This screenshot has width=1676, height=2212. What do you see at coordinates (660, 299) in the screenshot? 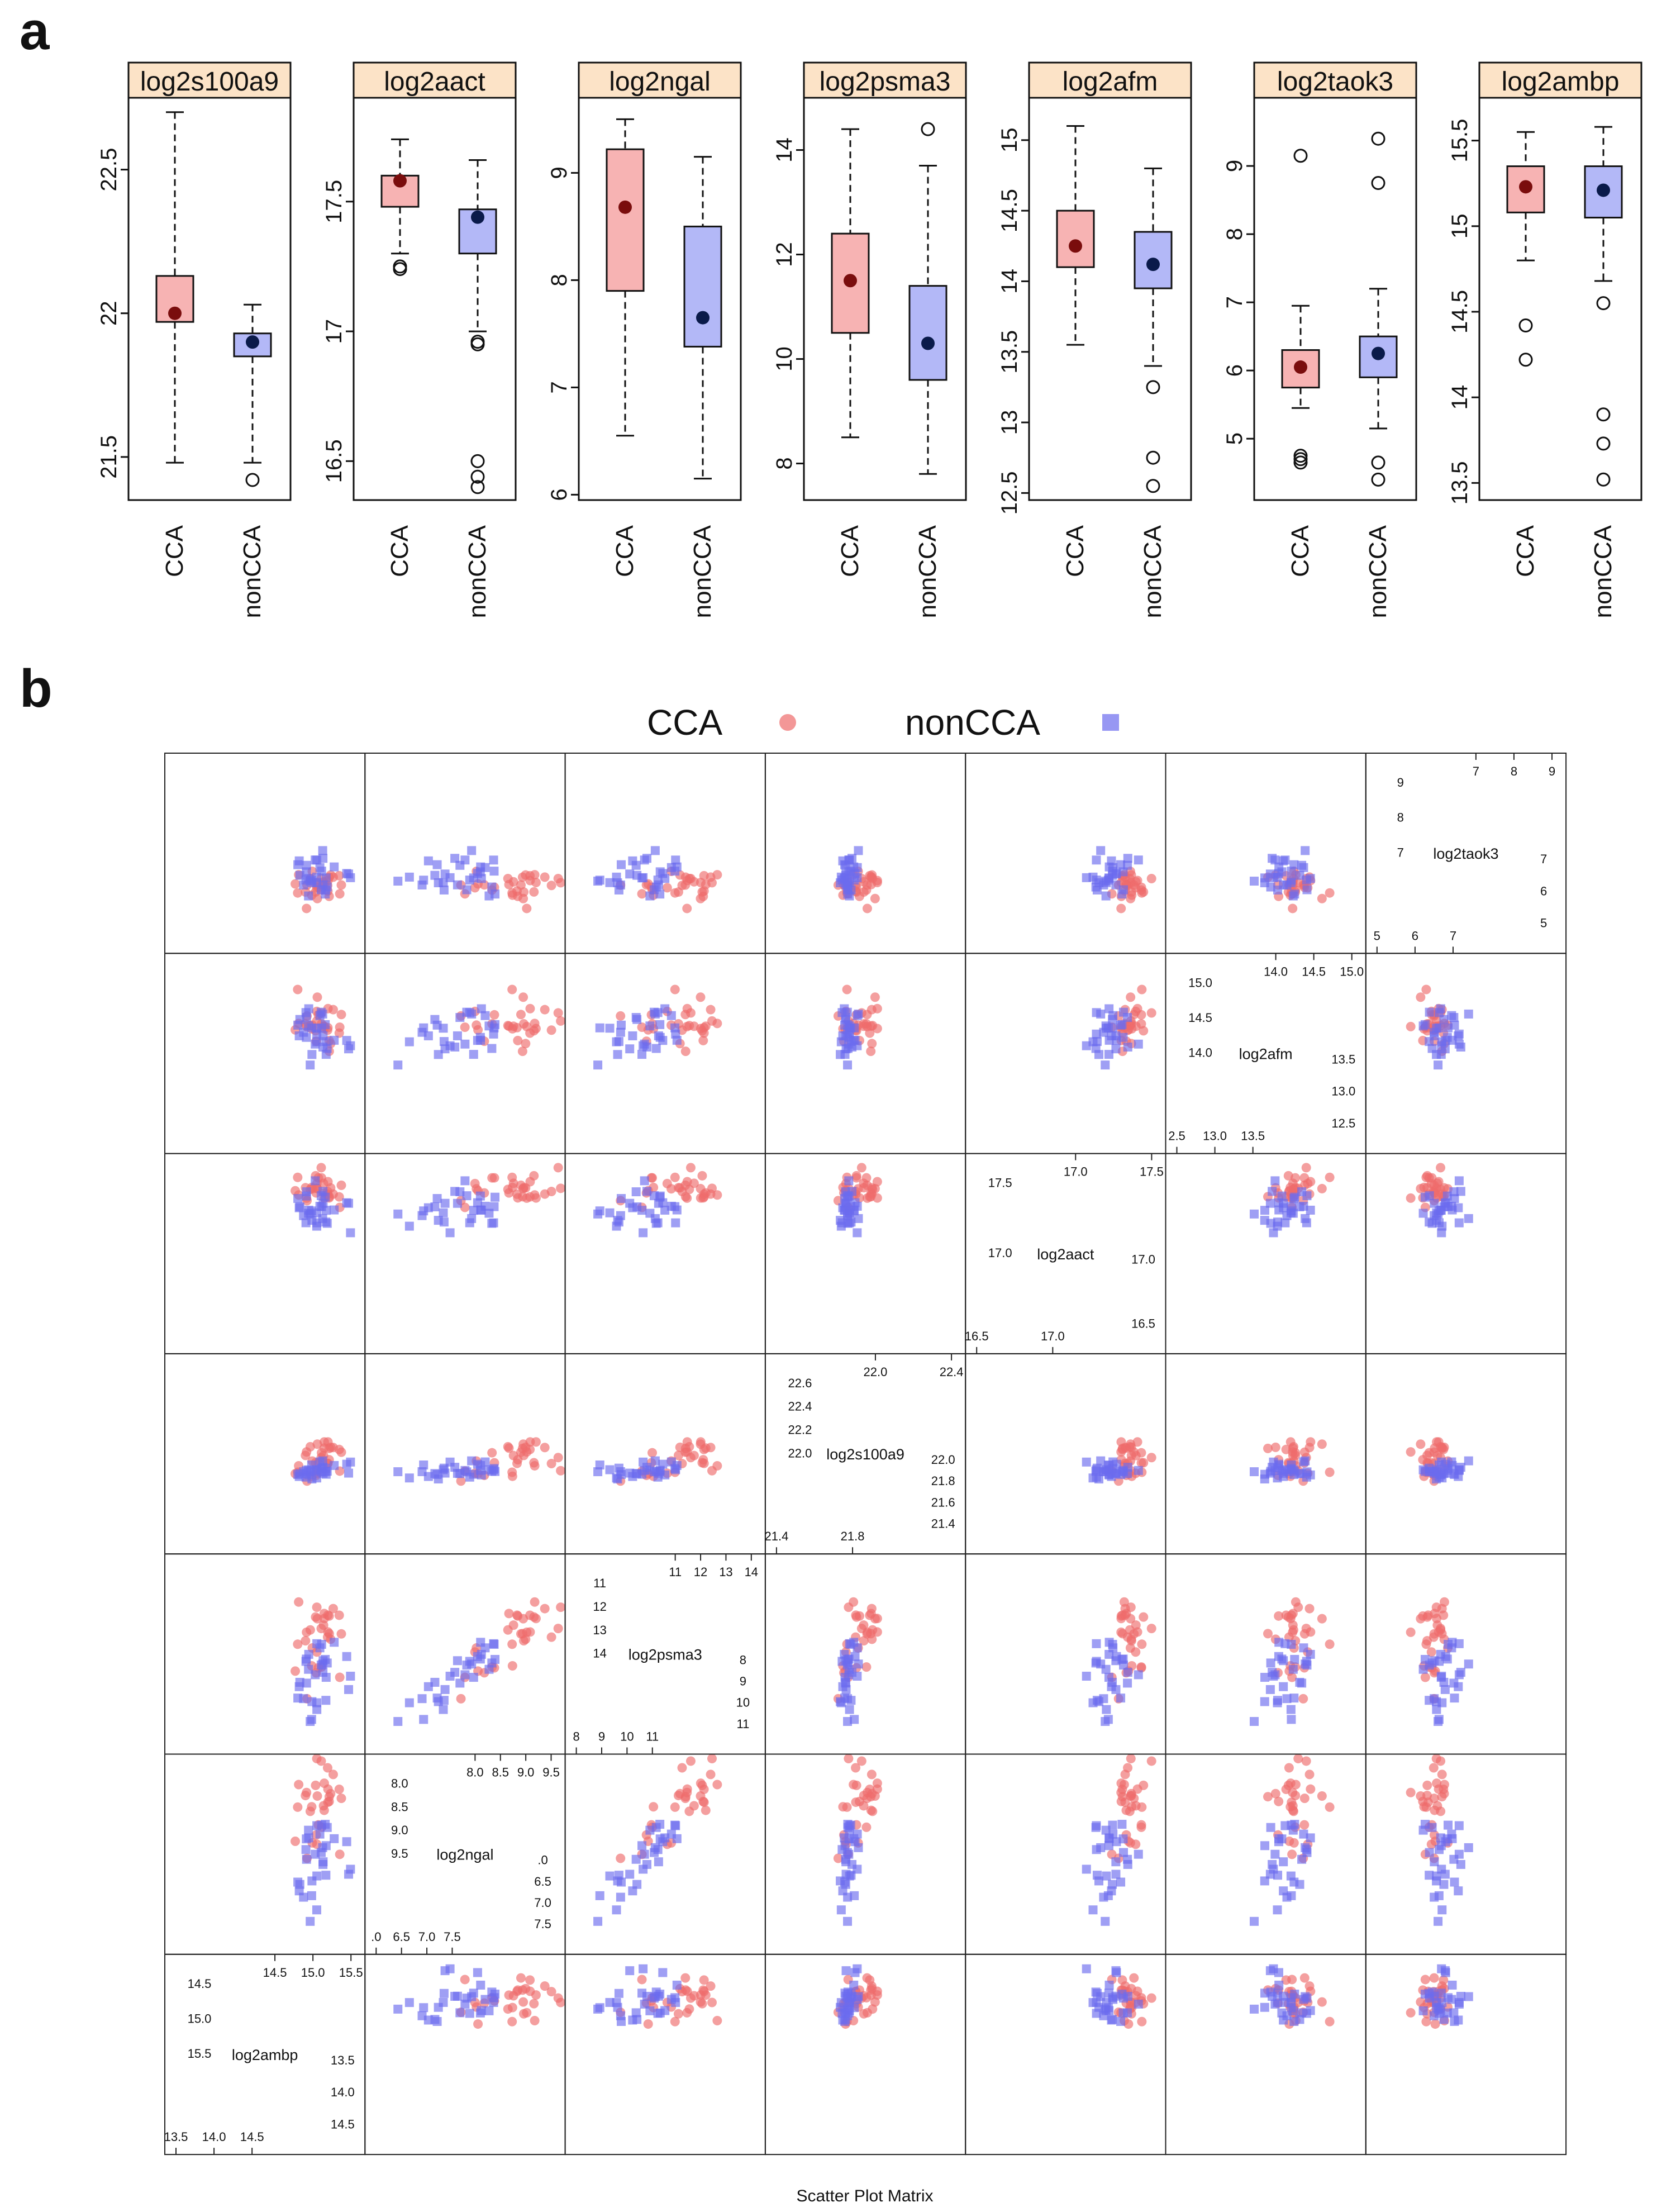
I see `plot-frame` at bounding box center [660, 299].